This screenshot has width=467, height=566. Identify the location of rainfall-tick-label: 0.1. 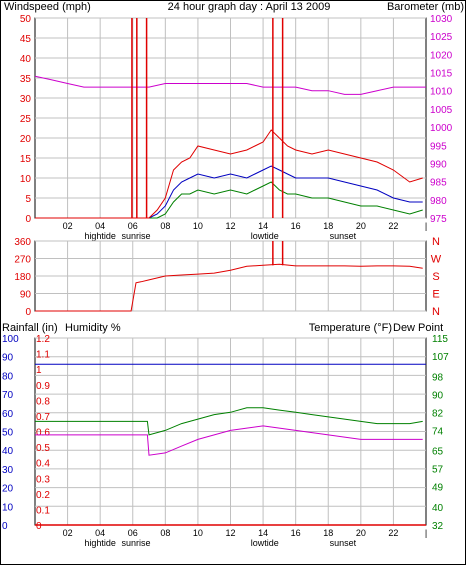
(43, 510).